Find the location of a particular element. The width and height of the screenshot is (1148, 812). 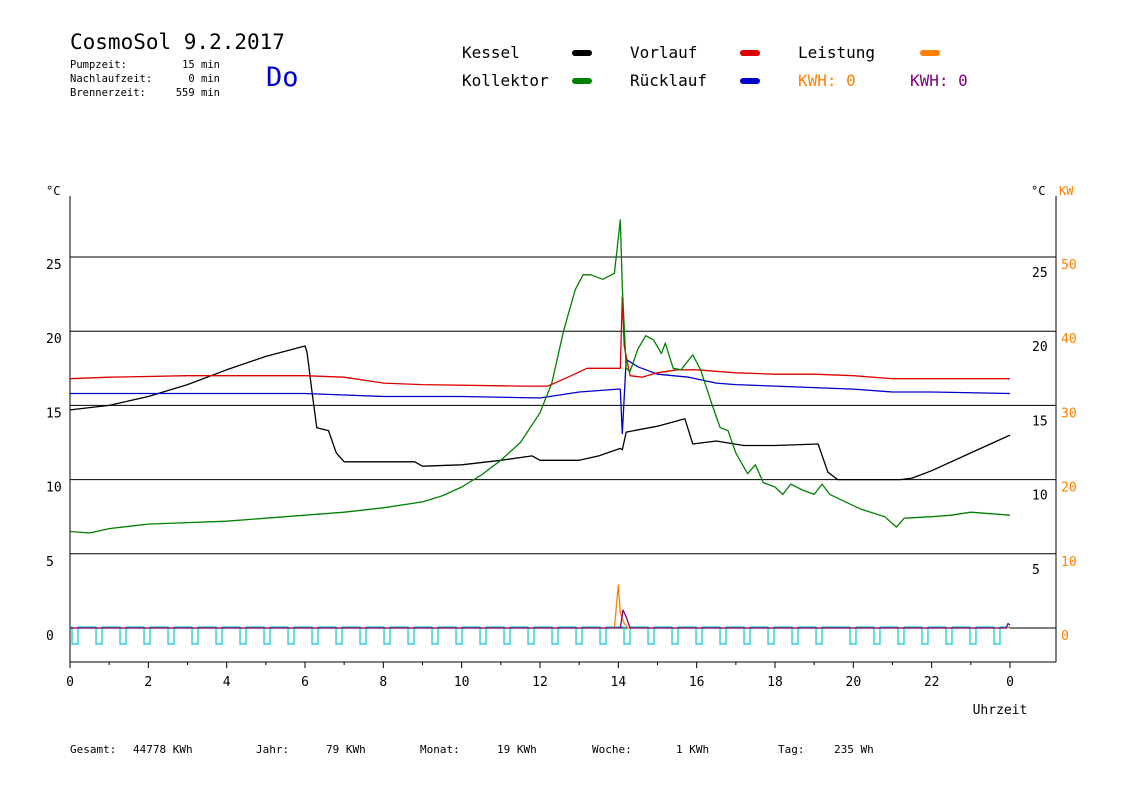

footer-gesamt-value: 44778 KWh is located at coordinates (163, 749).